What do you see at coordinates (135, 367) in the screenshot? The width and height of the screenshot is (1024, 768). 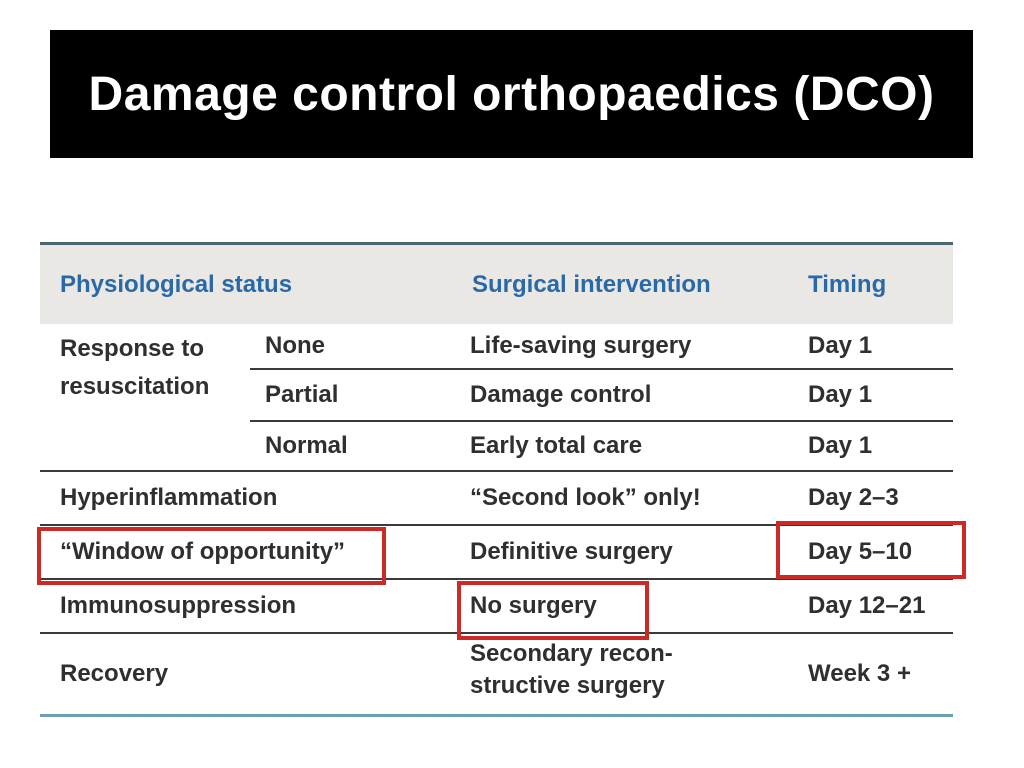 I see `group-status-response-to-resuscitation: Response to resuscitation` at bounding box center [135, 367].